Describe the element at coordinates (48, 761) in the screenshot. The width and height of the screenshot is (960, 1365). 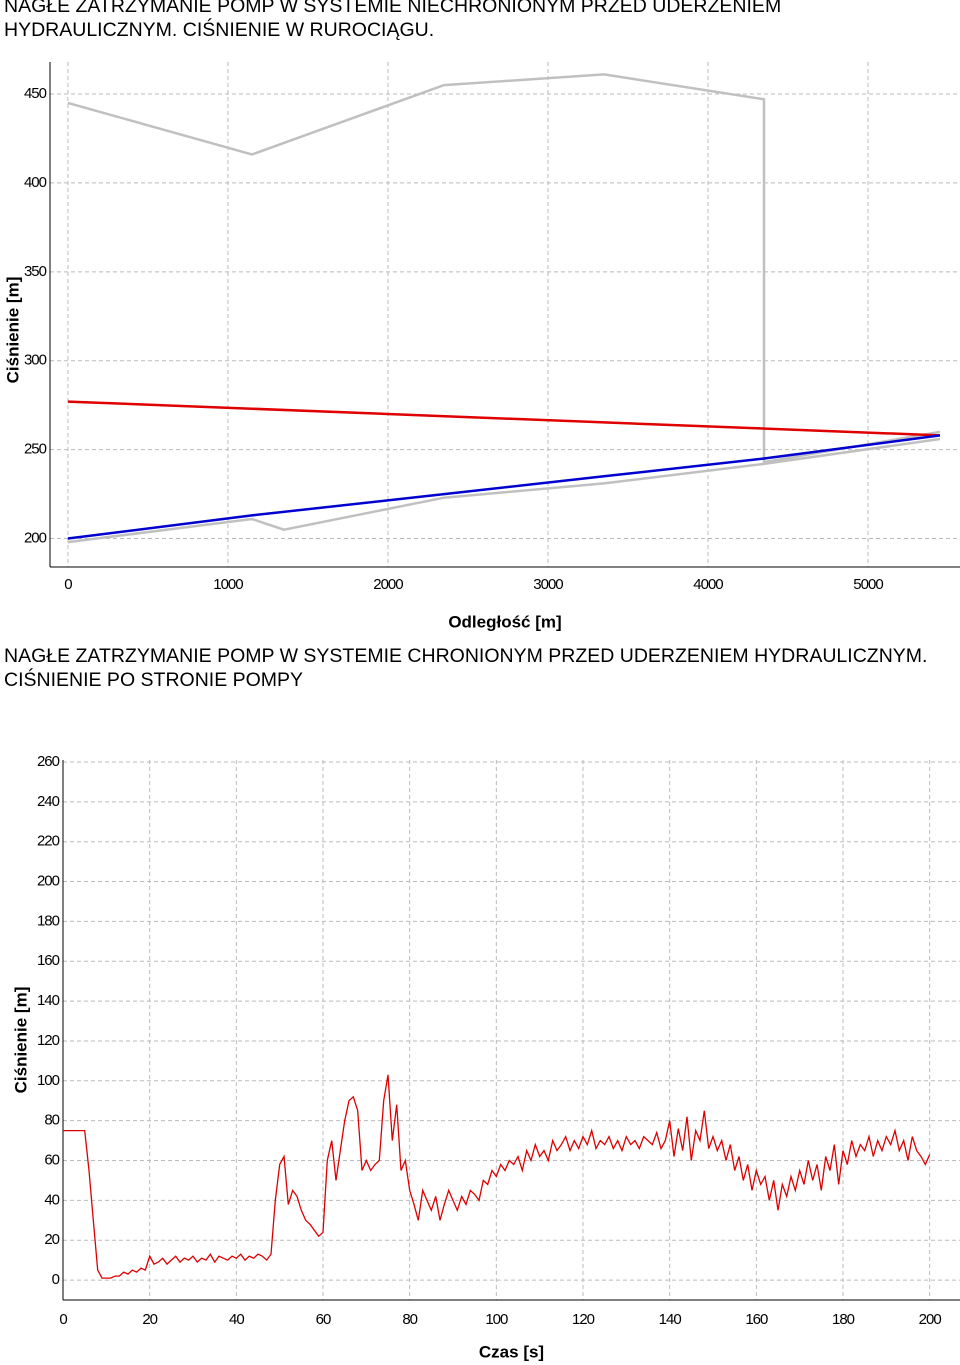
I see `y-tick-label: 260` at that location.